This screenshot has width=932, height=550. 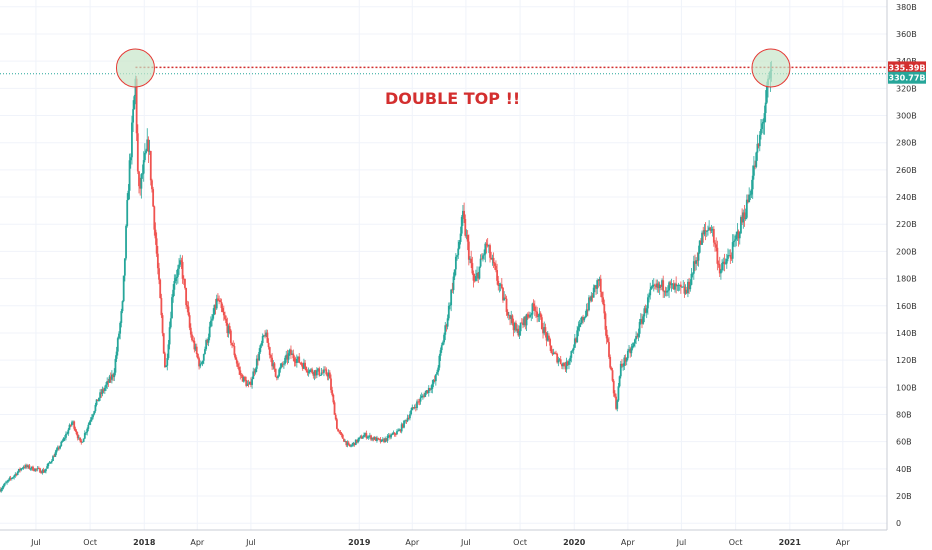 What do you see at coordinates (898, 523) in the screenshot?
I see `y-tick-label: 0` at bounding box center [898, 523].